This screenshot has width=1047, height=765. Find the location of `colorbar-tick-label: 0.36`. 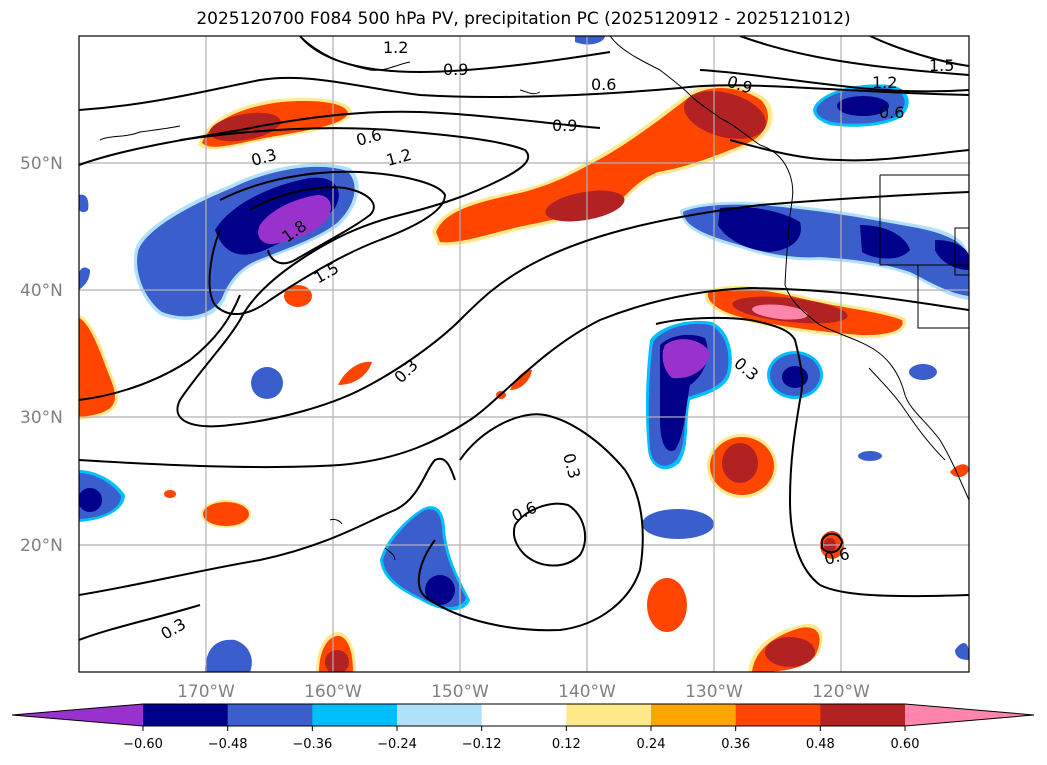

colorbar-tick-label: 0.36 is located at coordinates (735, 744).